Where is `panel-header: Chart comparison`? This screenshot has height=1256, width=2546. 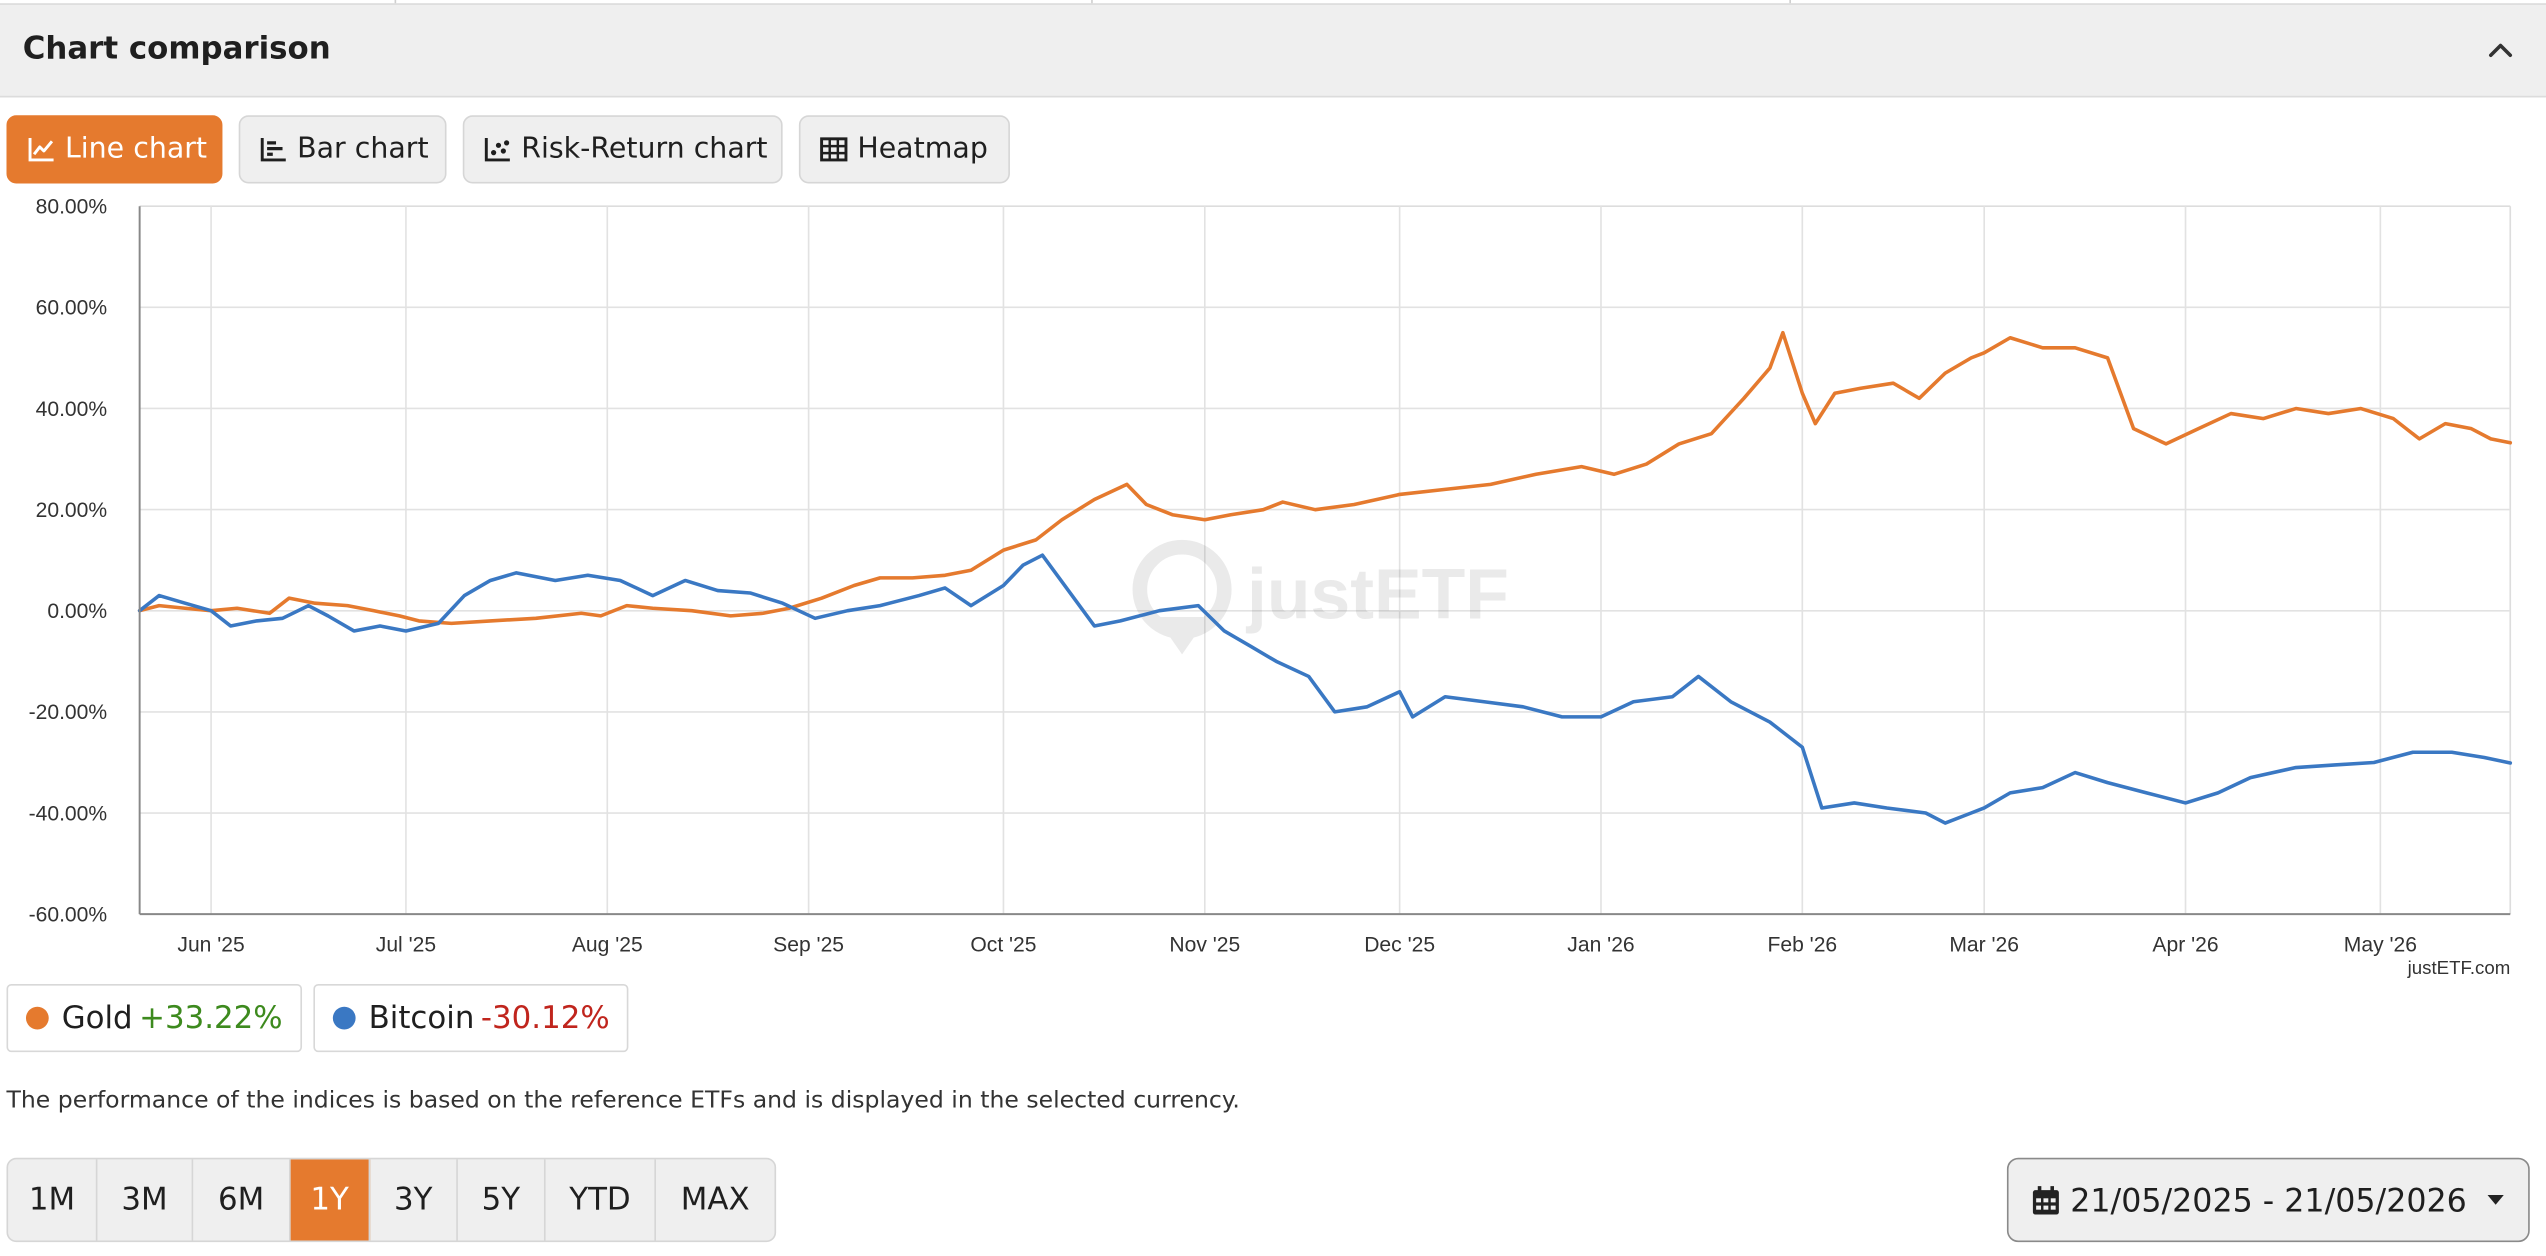 panel-header: Chart comparison is located at coordinates (1273, 50).